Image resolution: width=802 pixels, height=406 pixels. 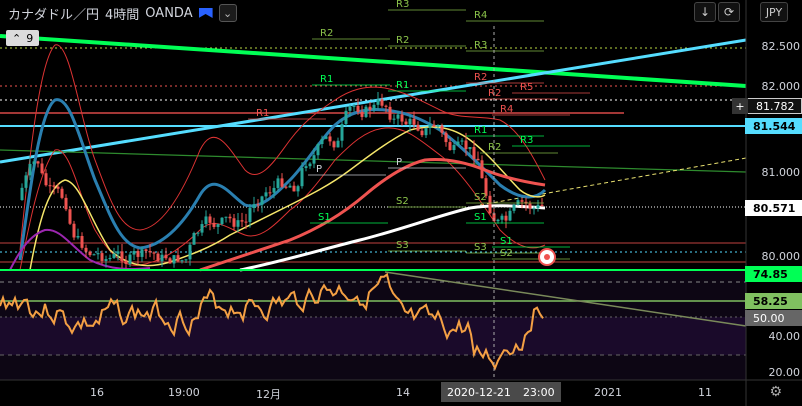 I want to click on time-tick: 16, so click(x=97, y=392).